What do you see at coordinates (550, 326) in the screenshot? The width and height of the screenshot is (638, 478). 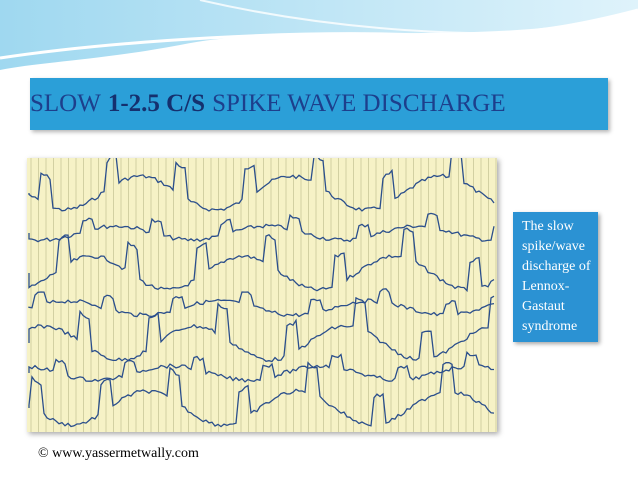 I see `caption-line: syndrome` at bounding box center [550, 326].